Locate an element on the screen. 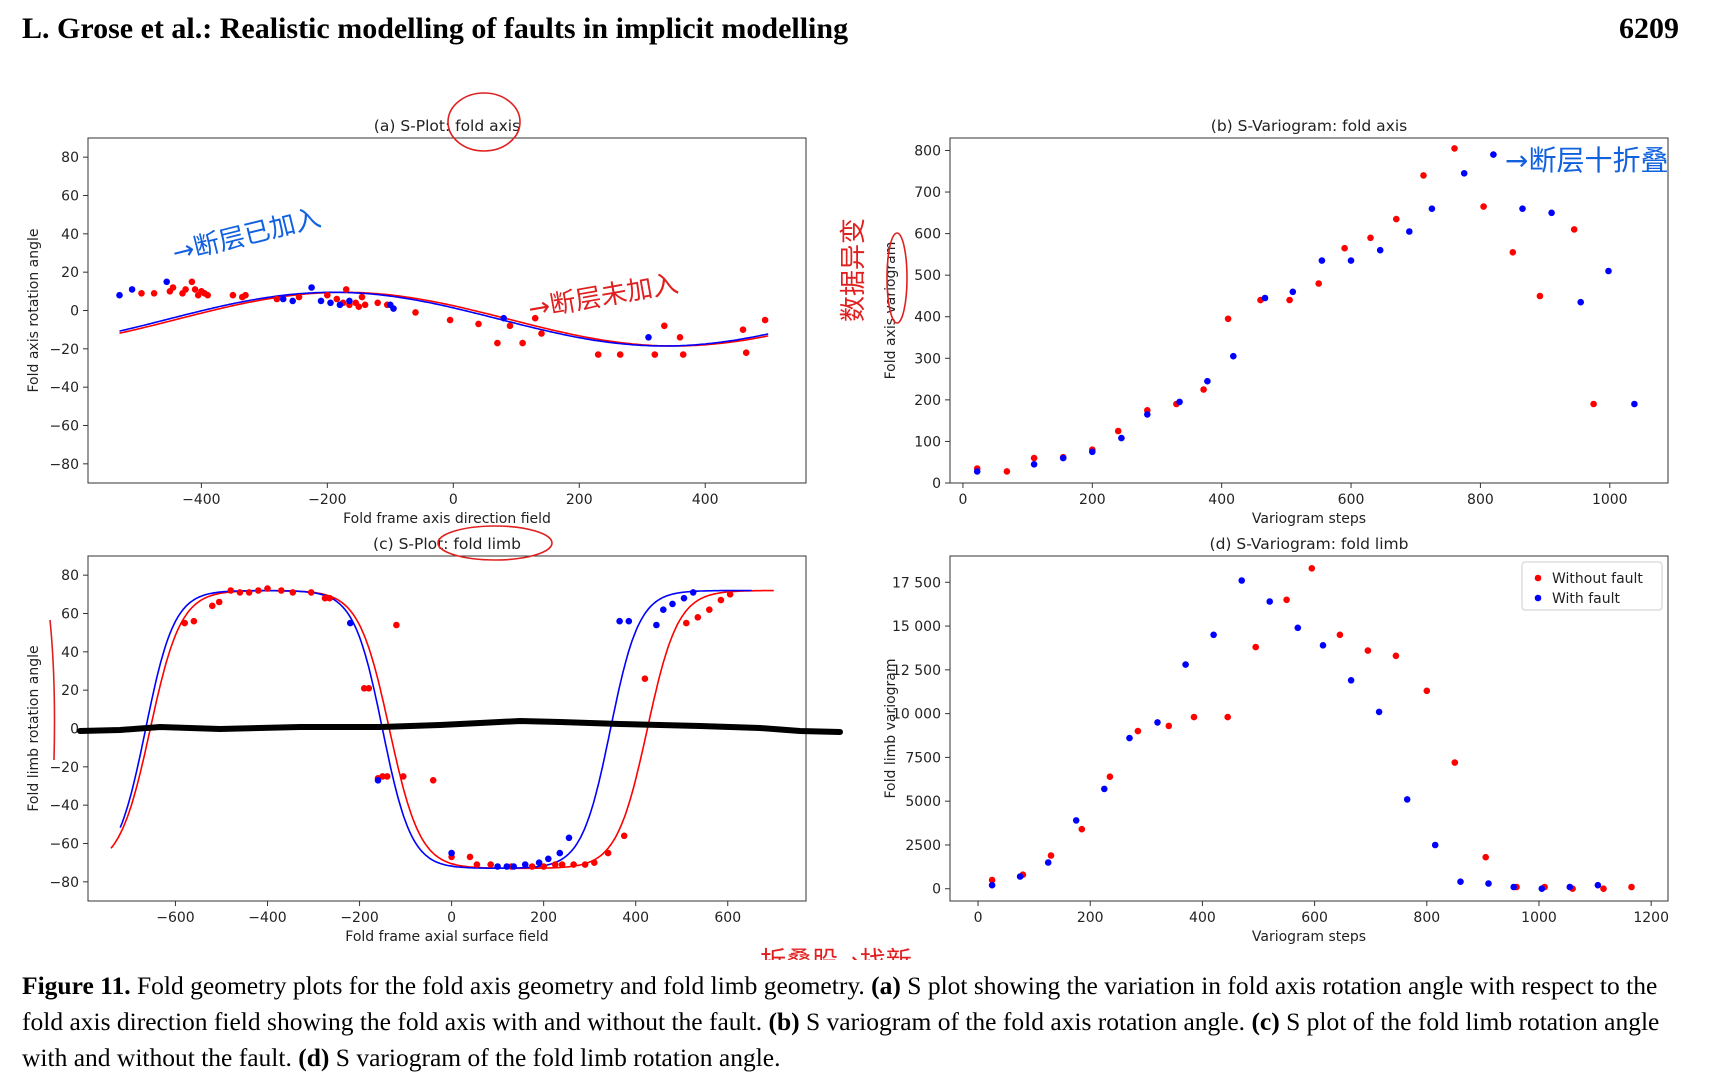  x-tick-label: 1200 is located at coordinates (1651, 918).